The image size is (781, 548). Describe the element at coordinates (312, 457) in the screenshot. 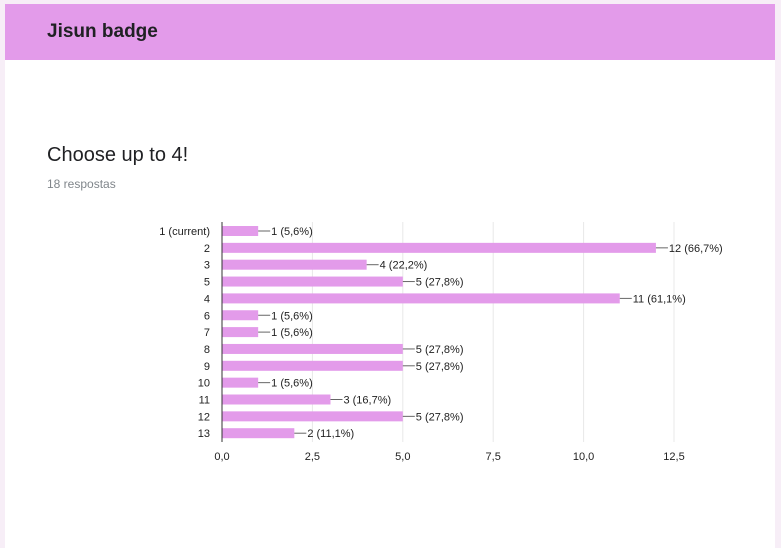

I see `x-tick-label: 2,5` at that location.